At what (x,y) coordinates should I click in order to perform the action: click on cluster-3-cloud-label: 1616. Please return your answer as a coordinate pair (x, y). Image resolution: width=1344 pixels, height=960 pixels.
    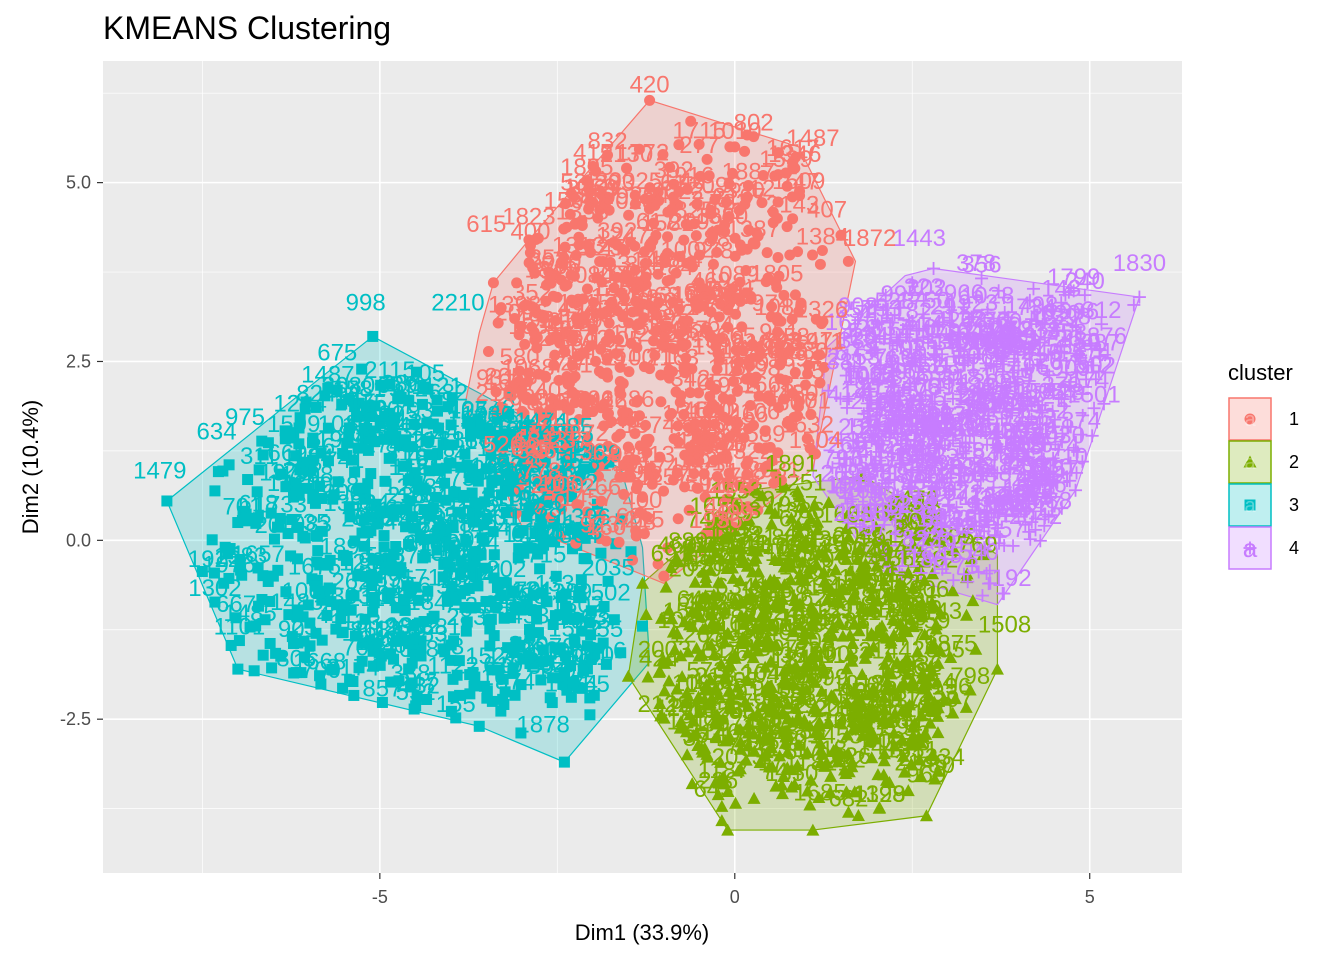
    Looking at the image, I should click on (377, 510).